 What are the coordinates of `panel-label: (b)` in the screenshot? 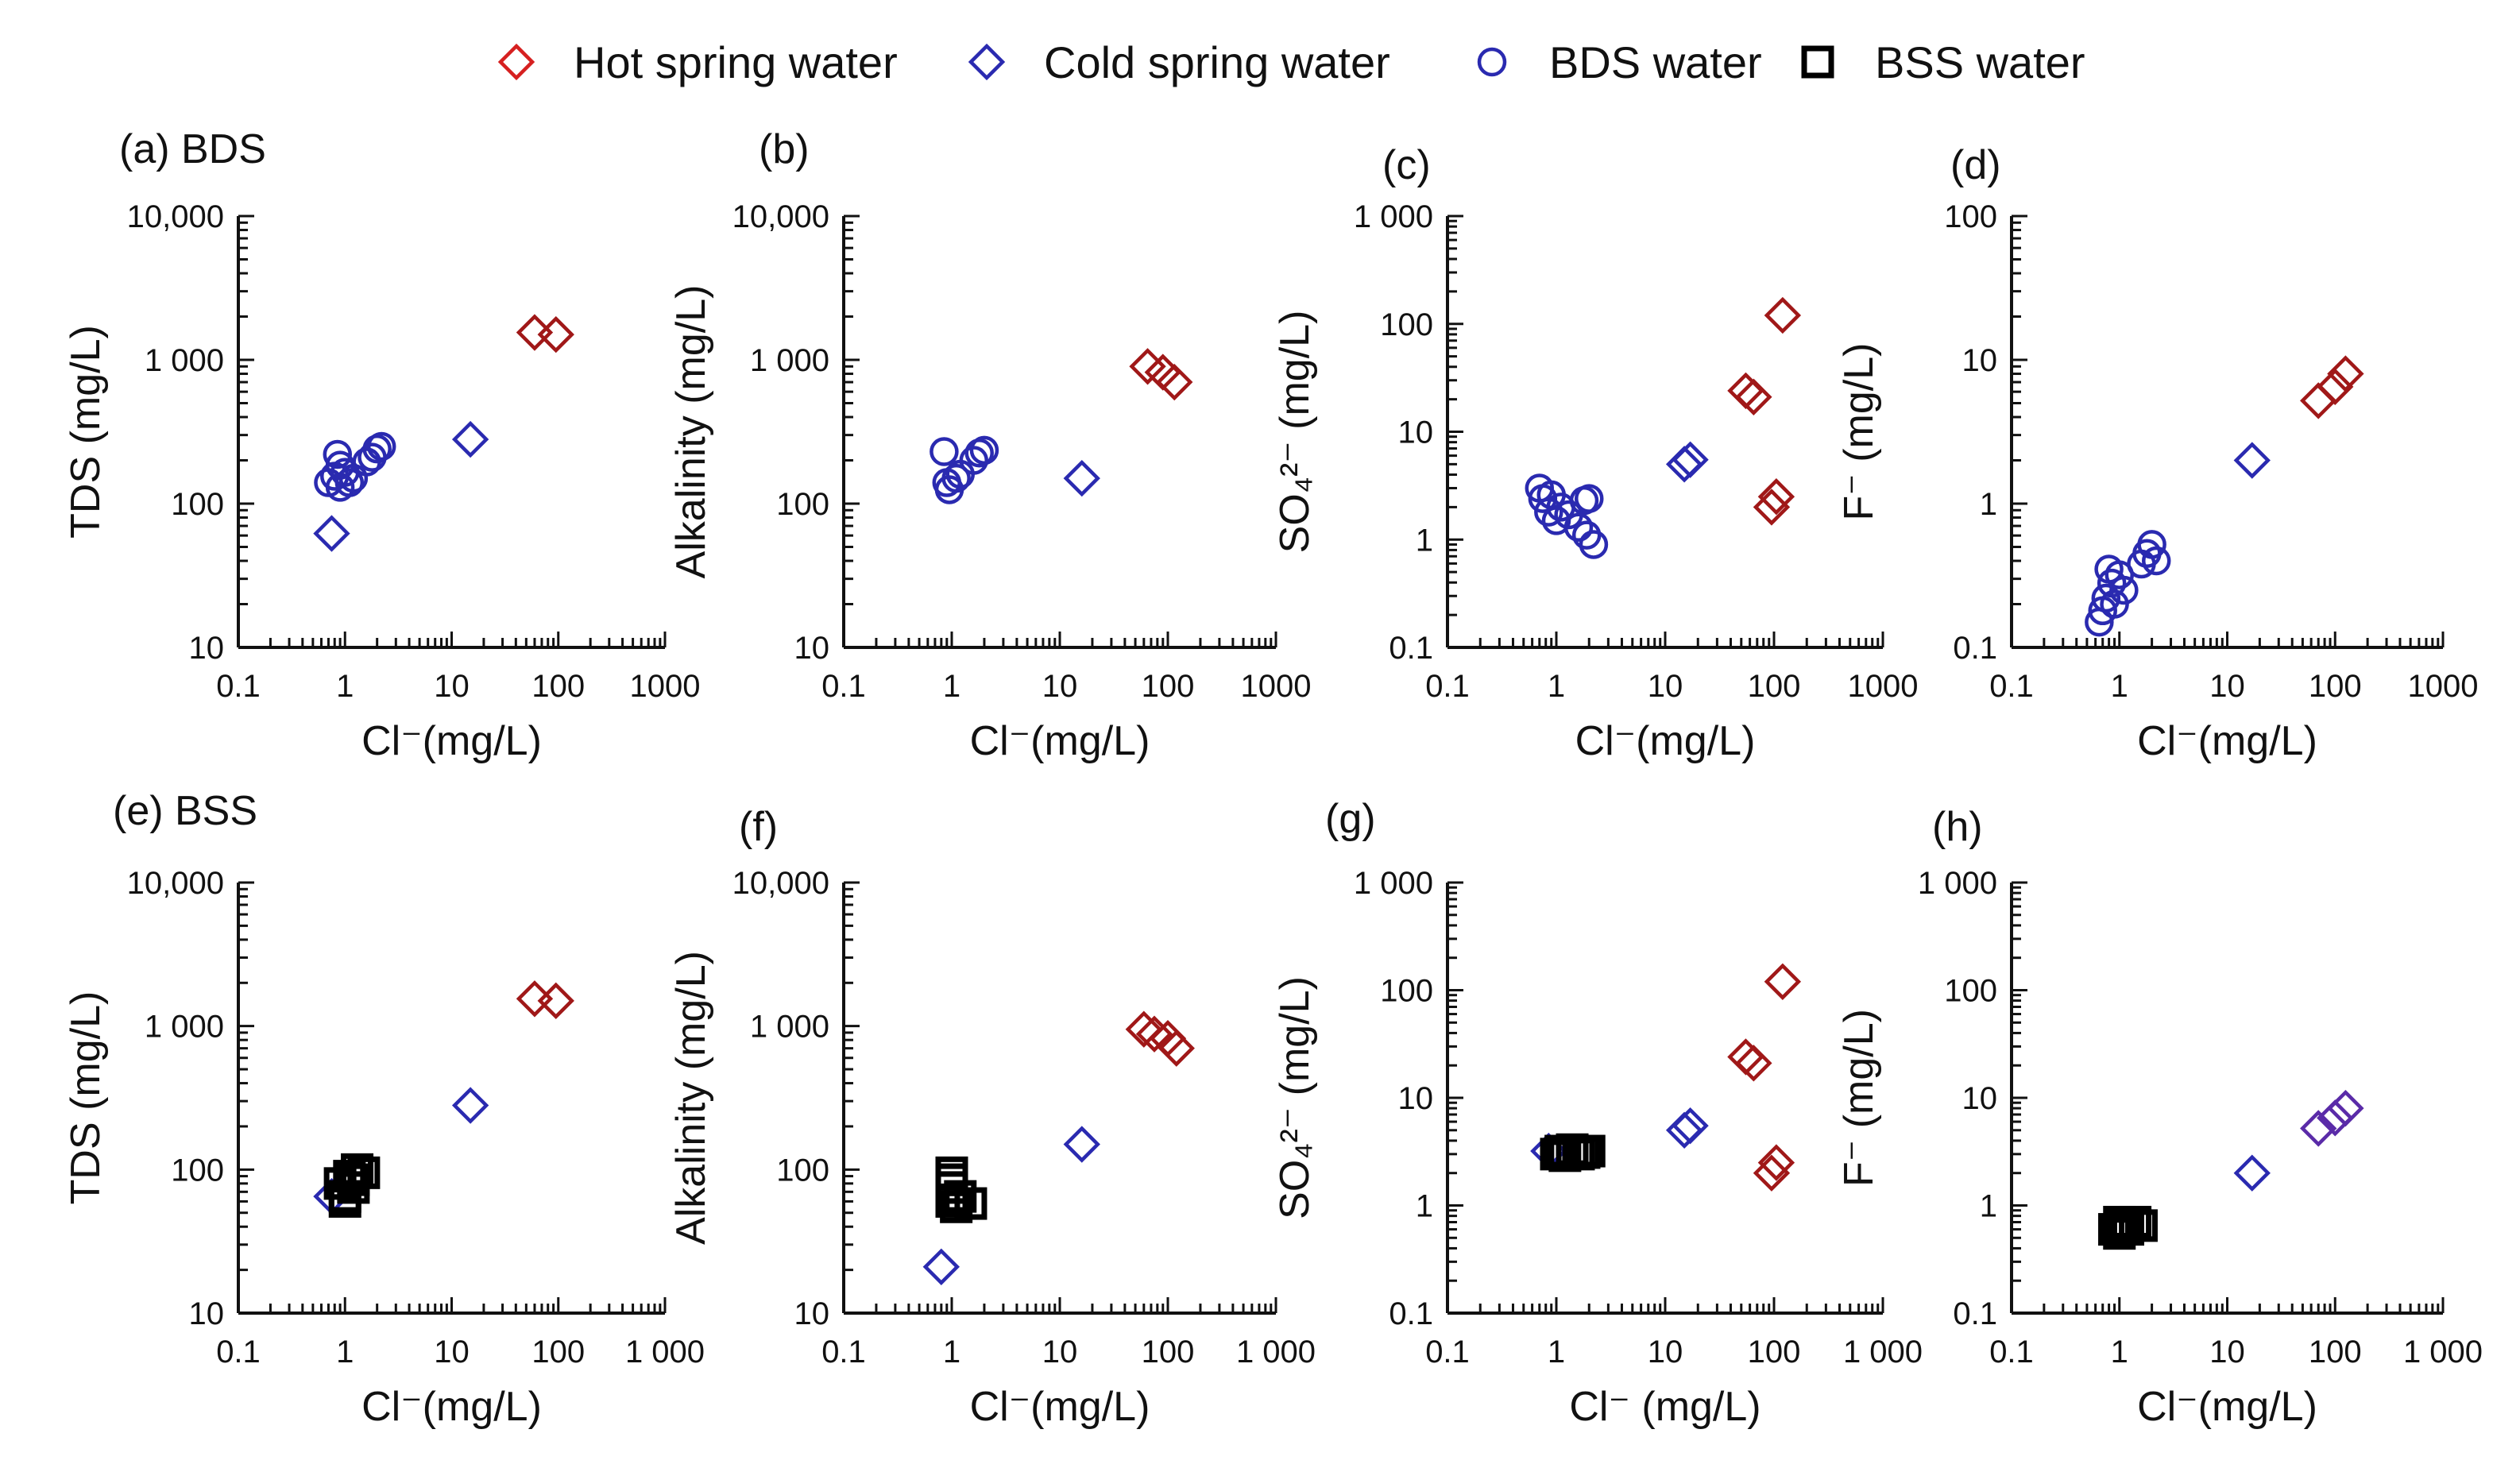 It's located at (784, 149).